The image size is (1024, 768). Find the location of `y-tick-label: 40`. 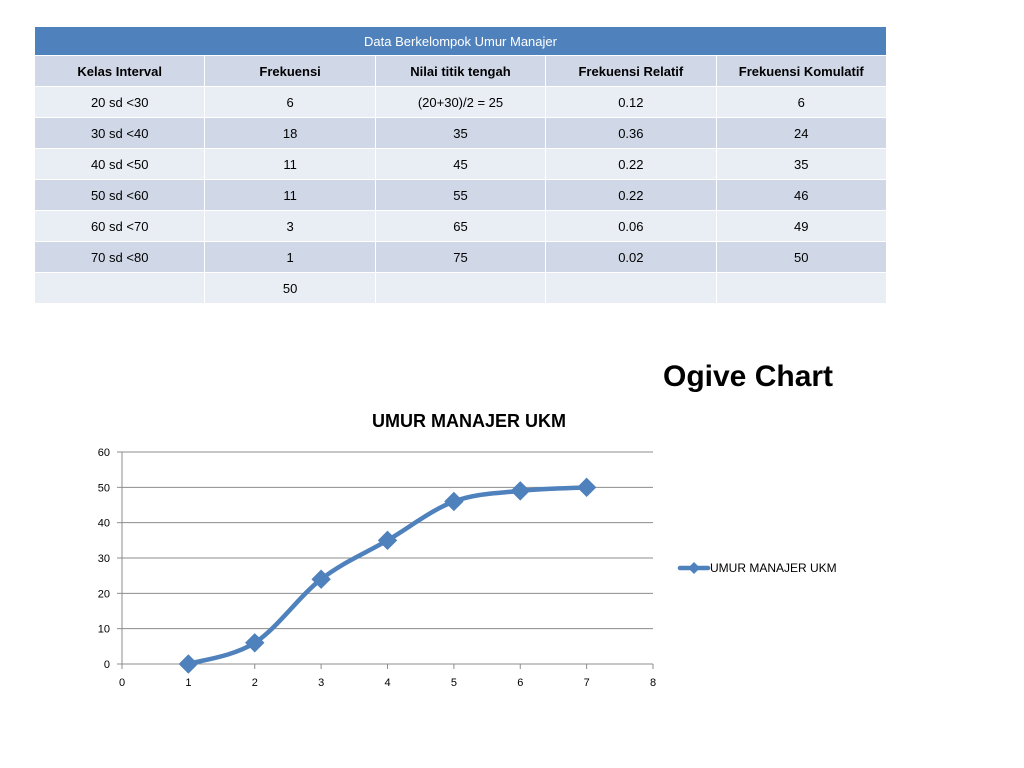

y-tick-label: 40 is located at coordinates (104, 524).